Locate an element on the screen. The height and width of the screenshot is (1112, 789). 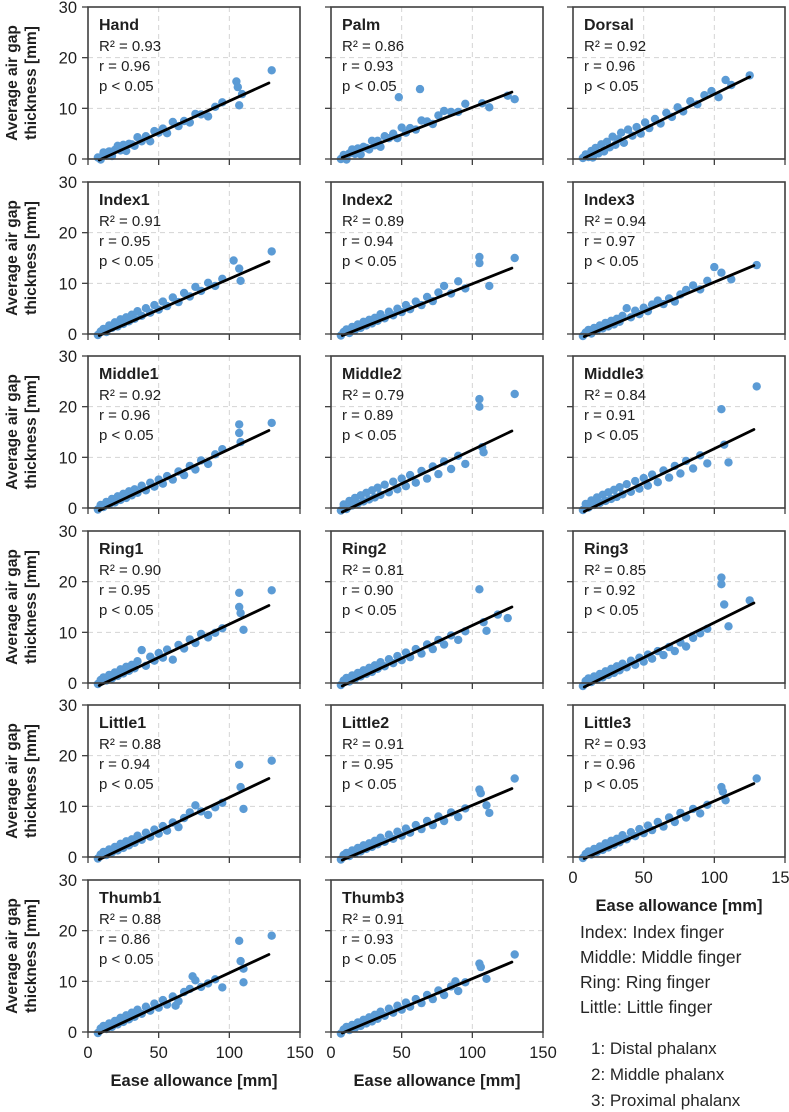
legend-line-proximal: 3: Proximal phalanx is located at coordinates (666, 1100).